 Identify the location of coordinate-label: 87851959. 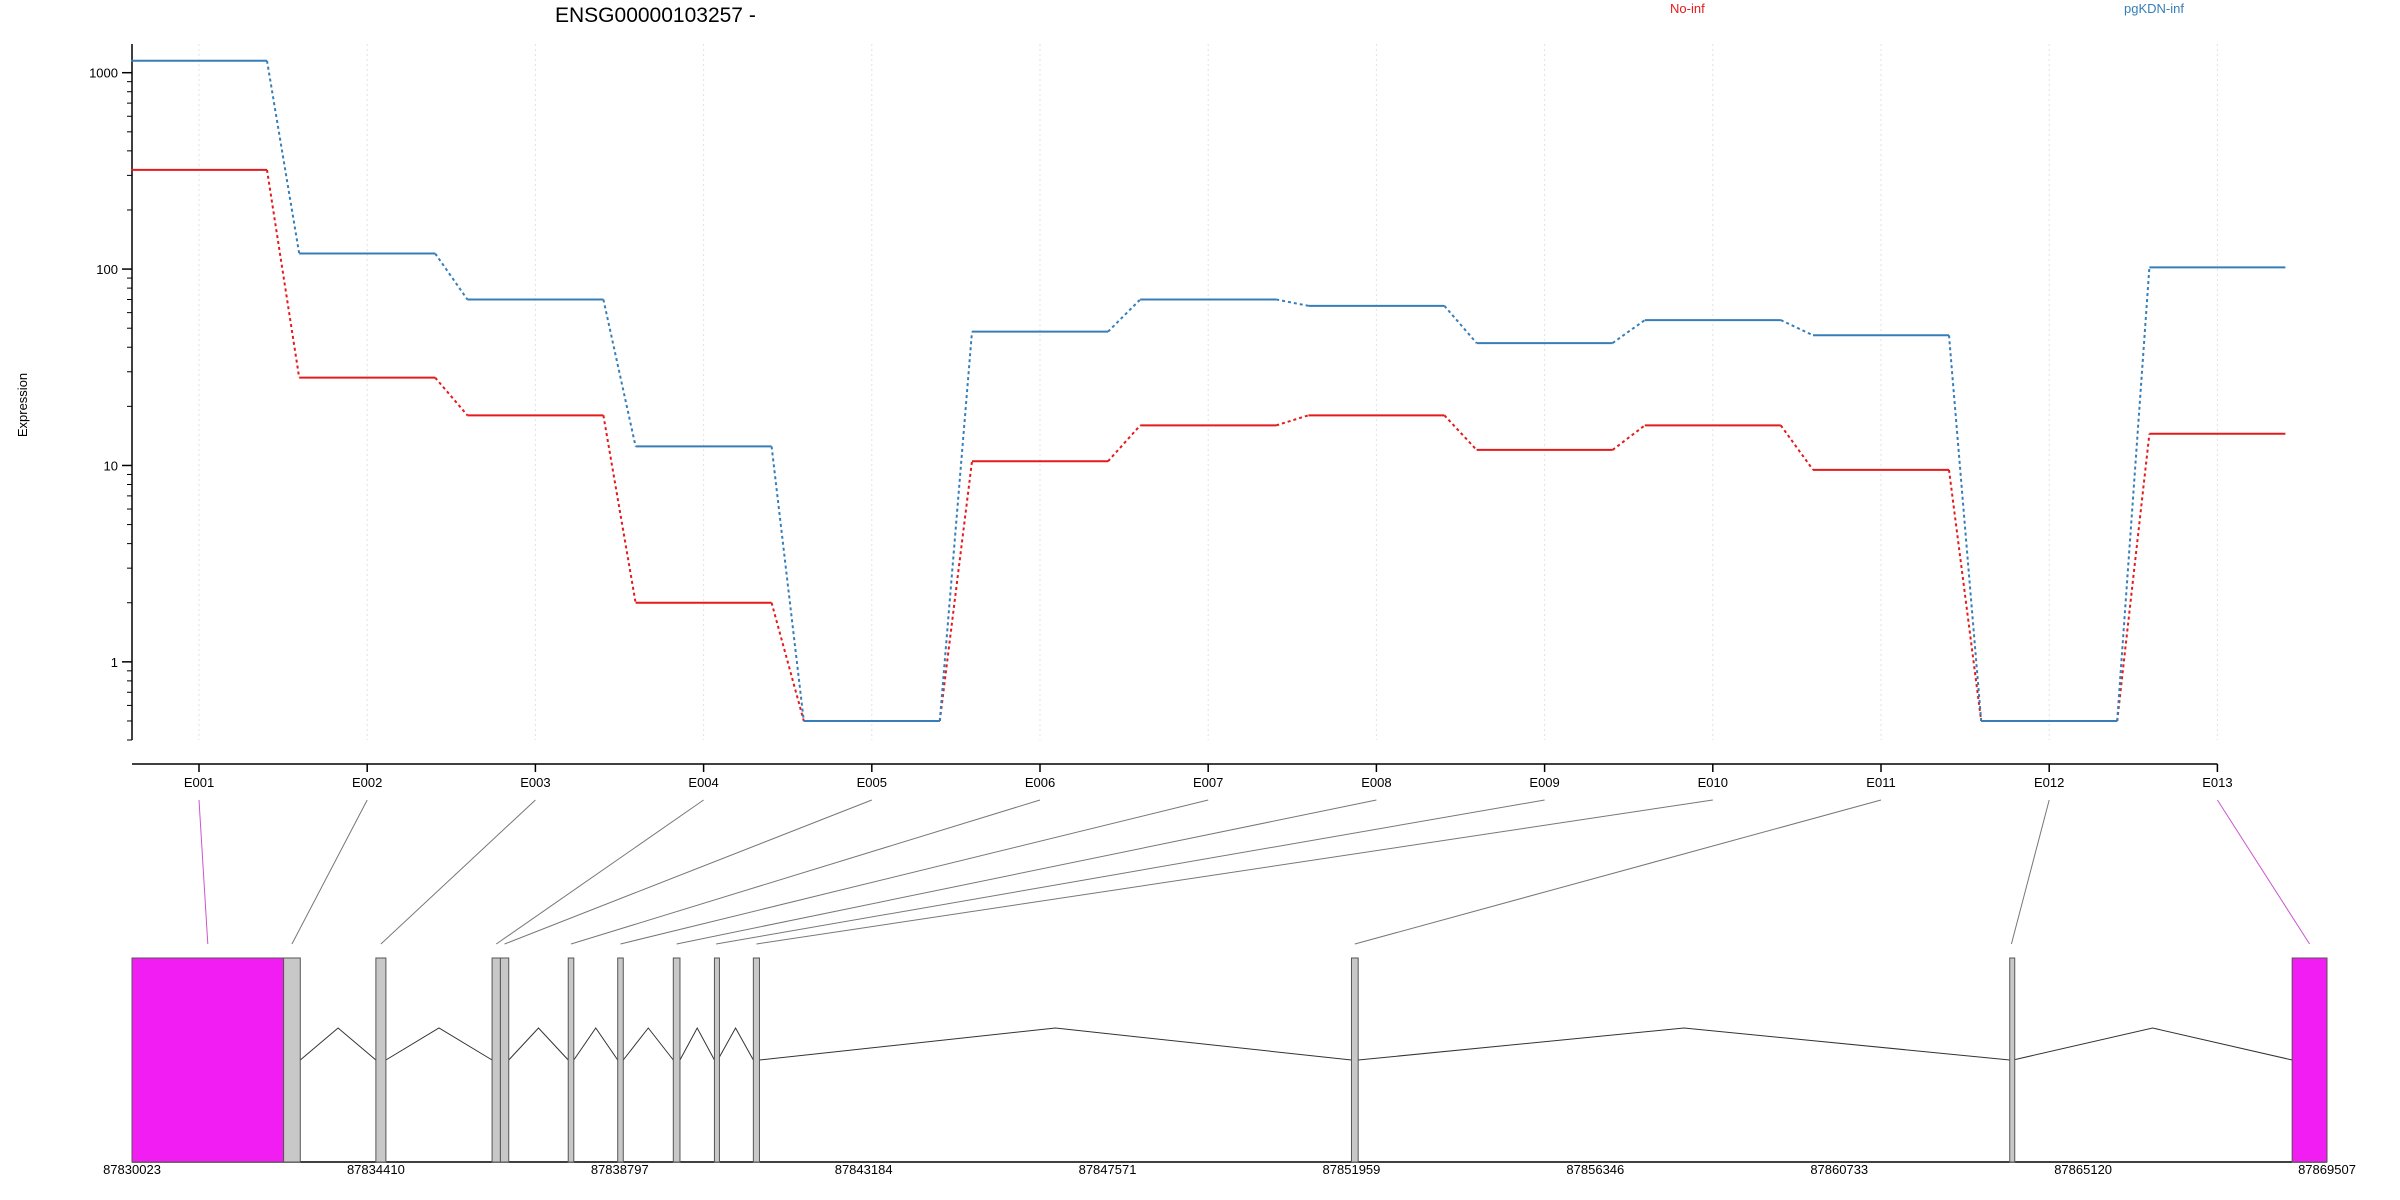
(1352, 1169).